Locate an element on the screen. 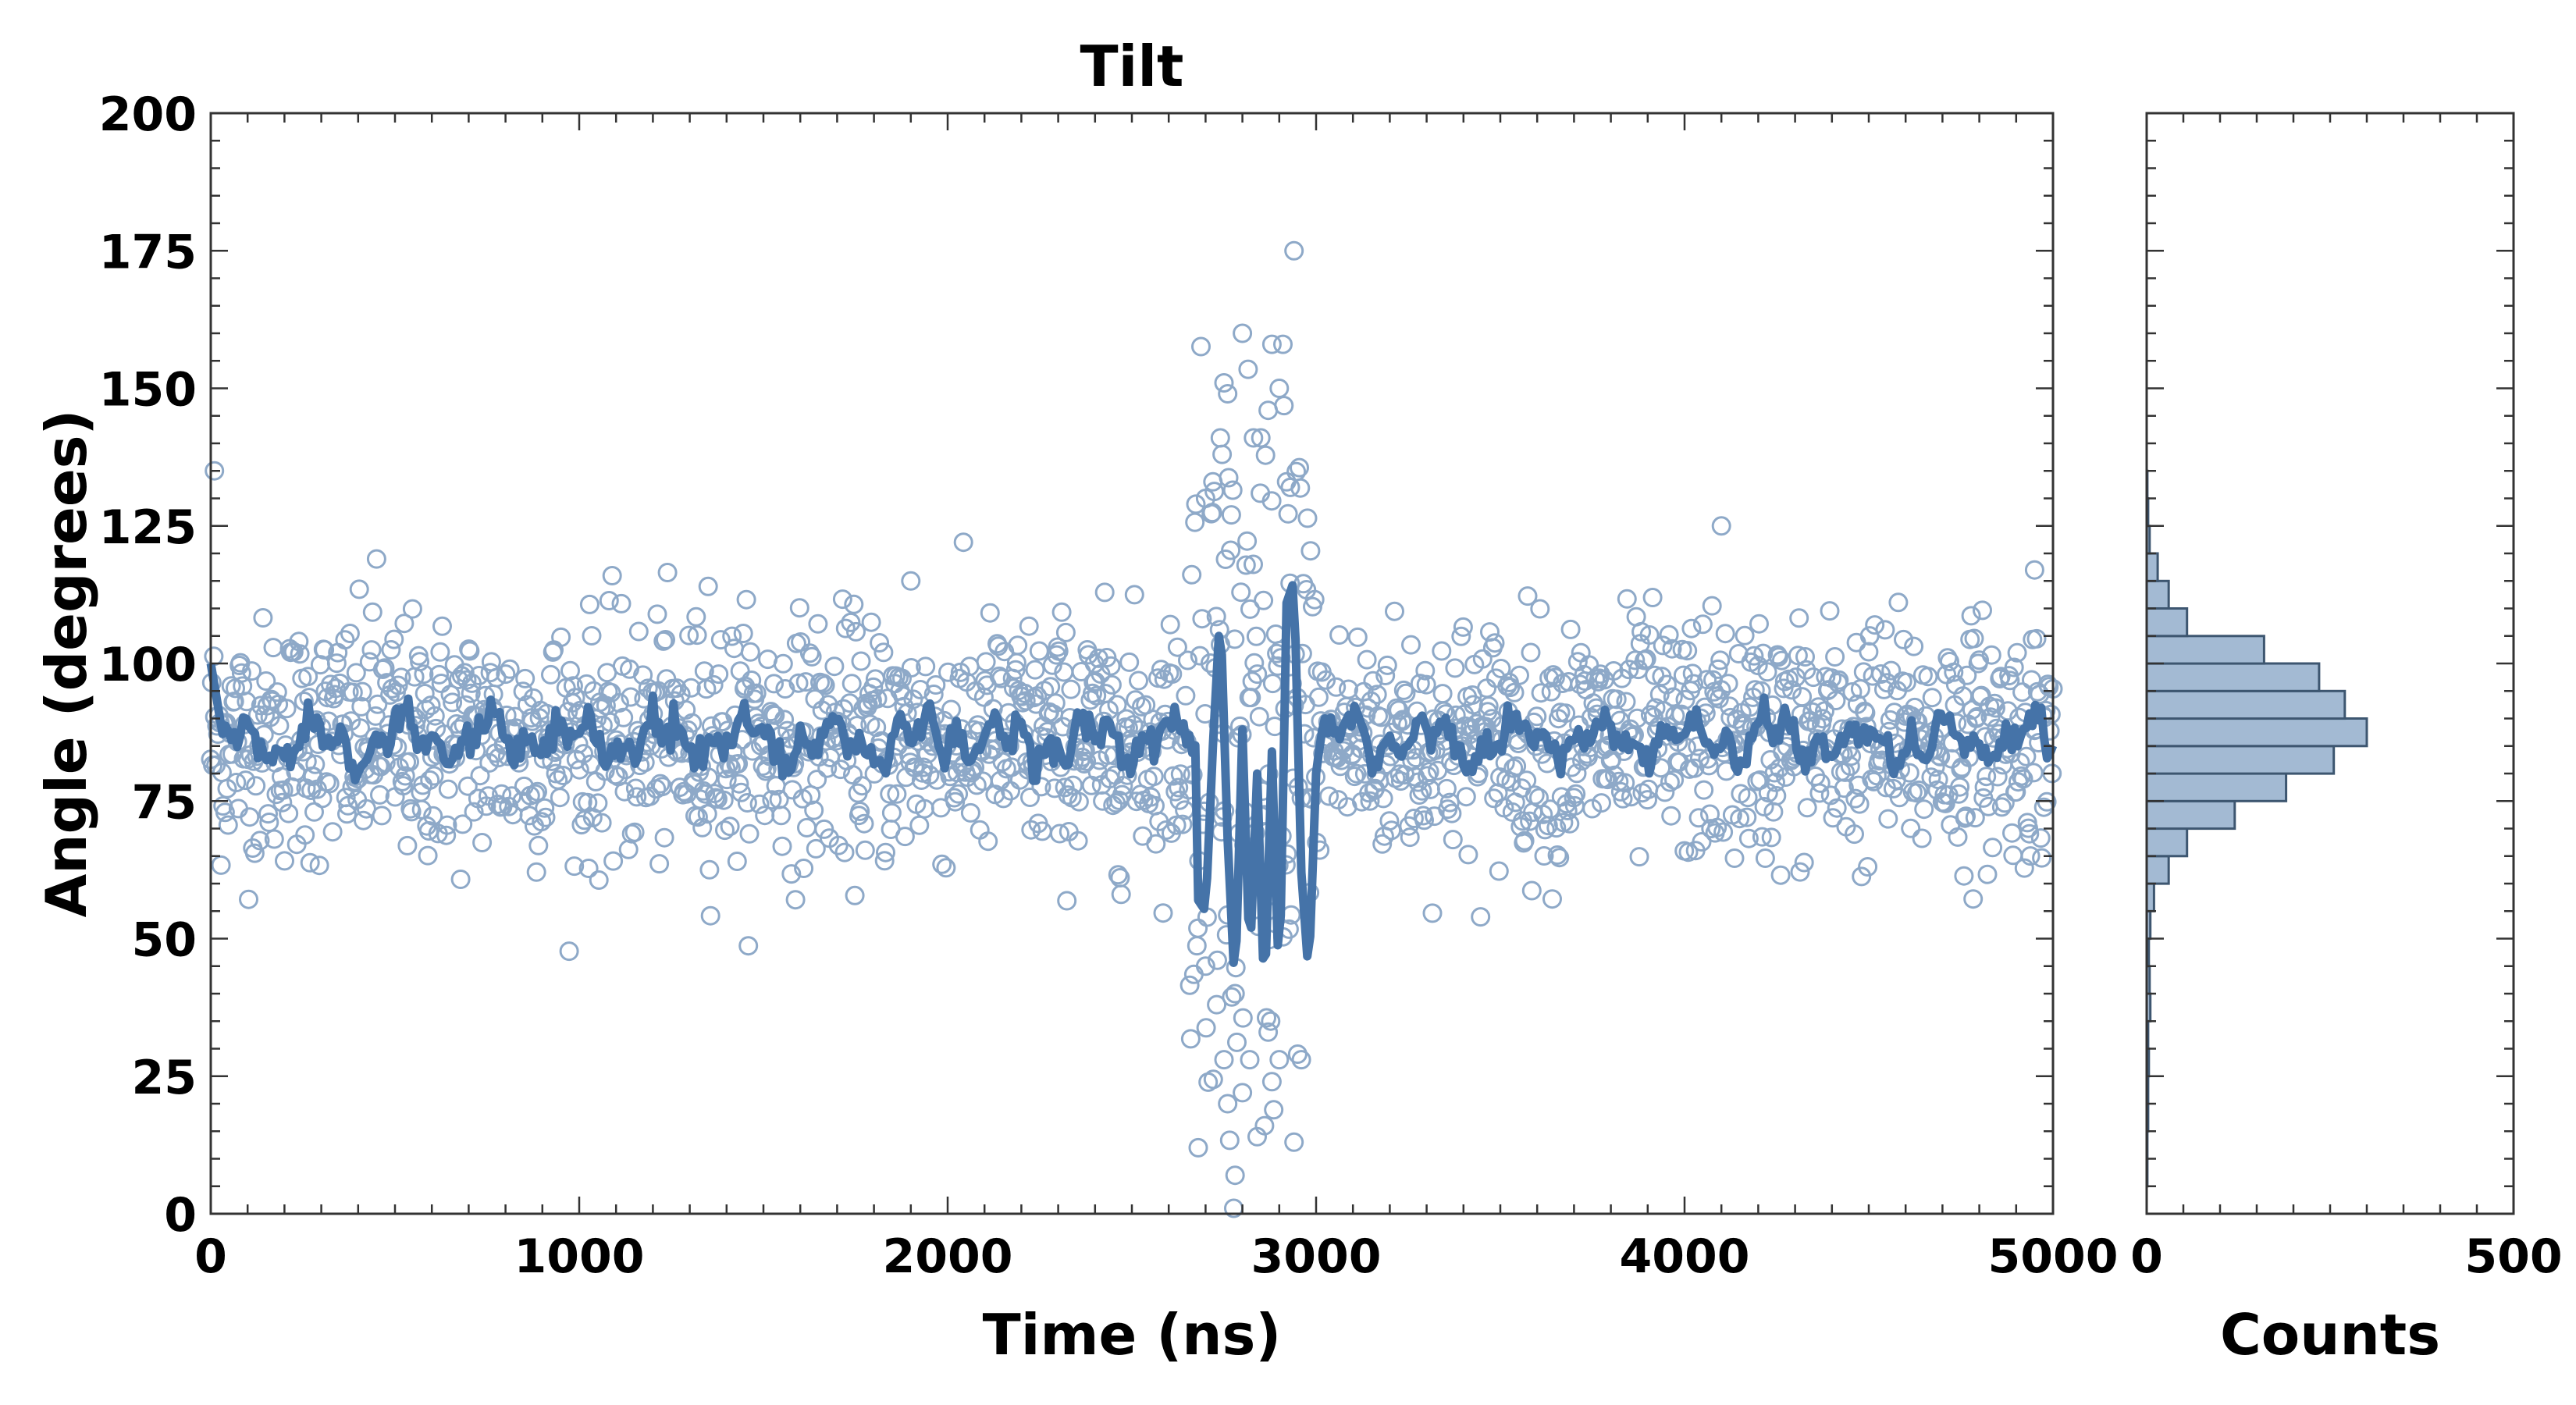 The image size is (2576, 1405). y-tick-label: 125 is located at coordinates (148, 527).